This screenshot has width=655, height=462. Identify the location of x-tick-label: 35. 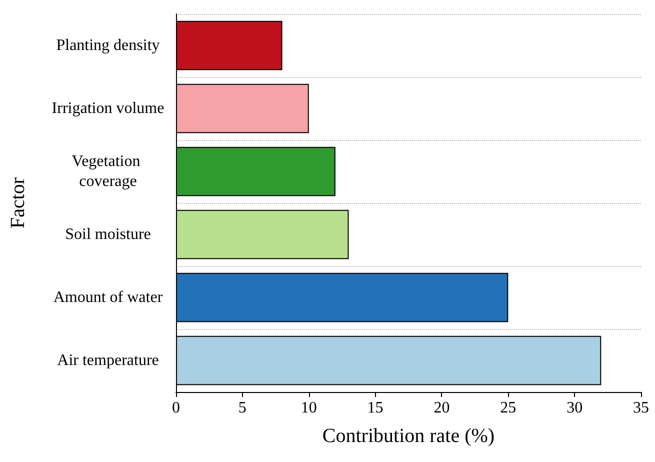
(641, 408).